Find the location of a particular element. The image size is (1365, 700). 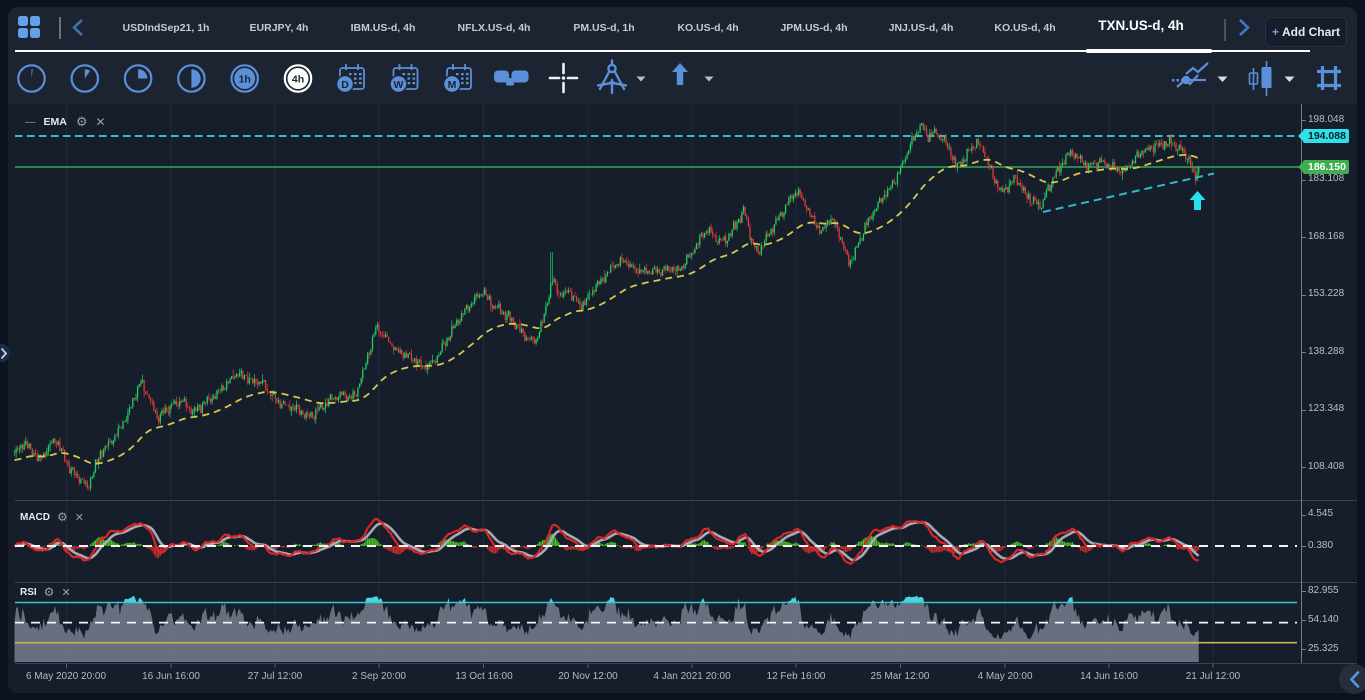

svg-text: 4h is located at coordinates (298, 79).